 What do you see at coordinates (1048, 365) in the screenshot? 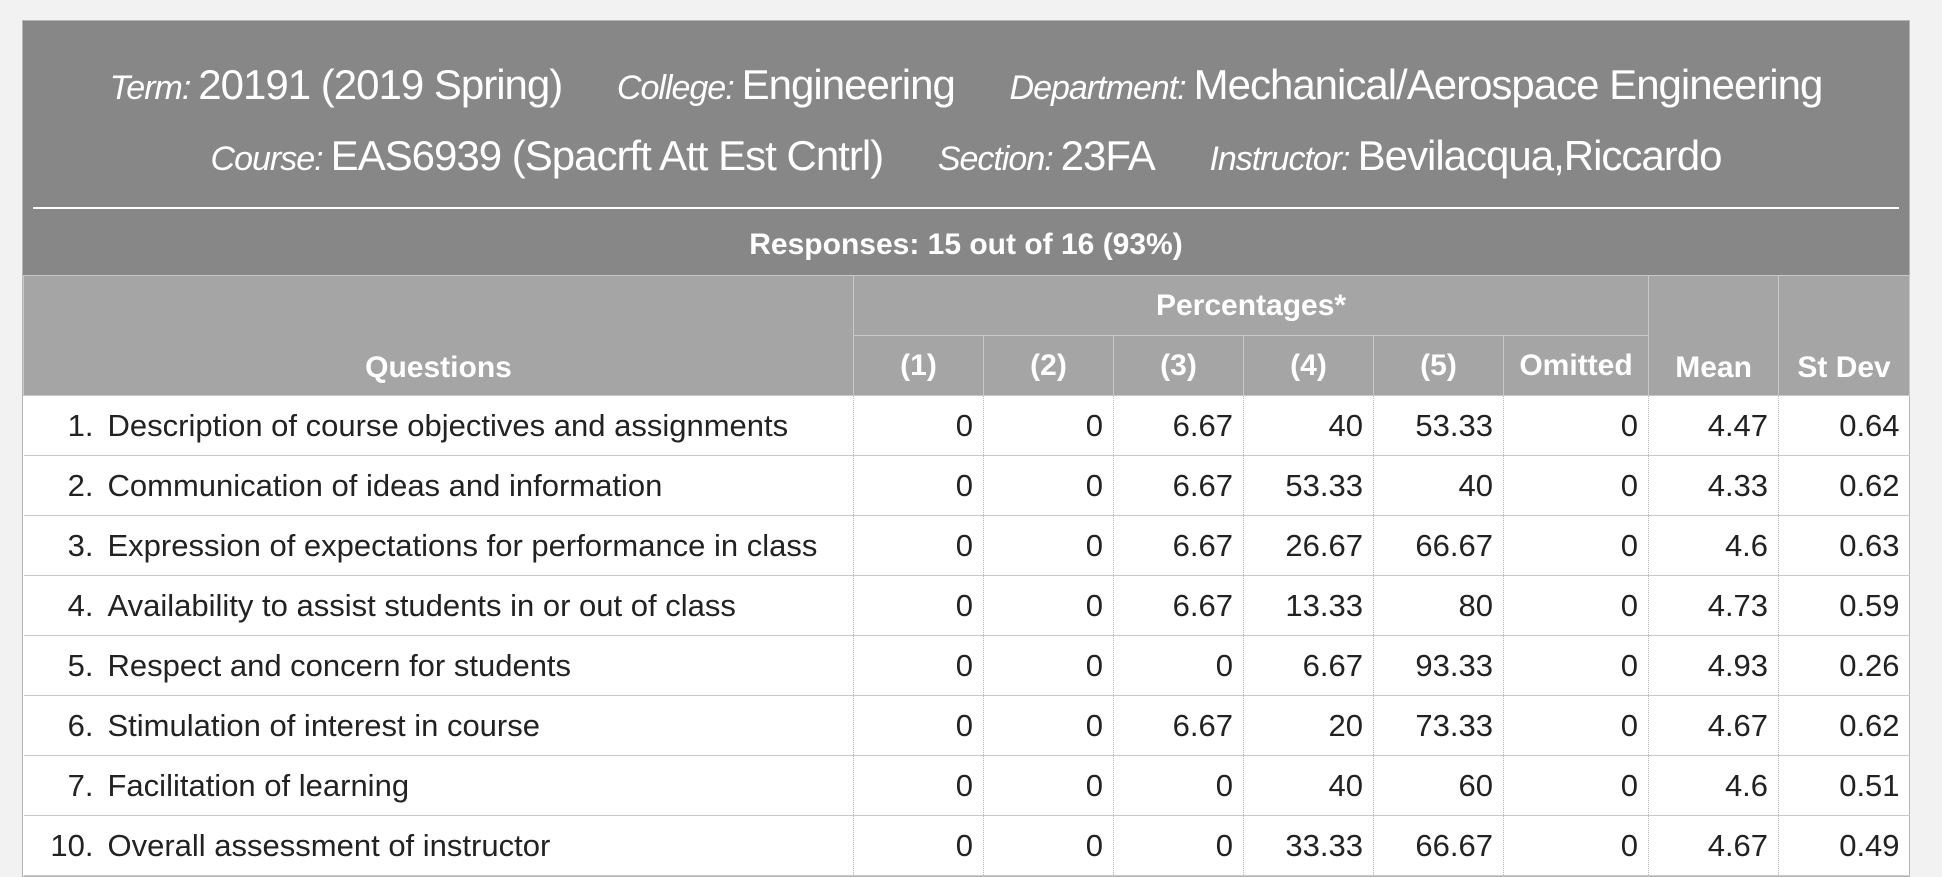
I see `p2-header: (2)` at bounding box center [1048, 365].